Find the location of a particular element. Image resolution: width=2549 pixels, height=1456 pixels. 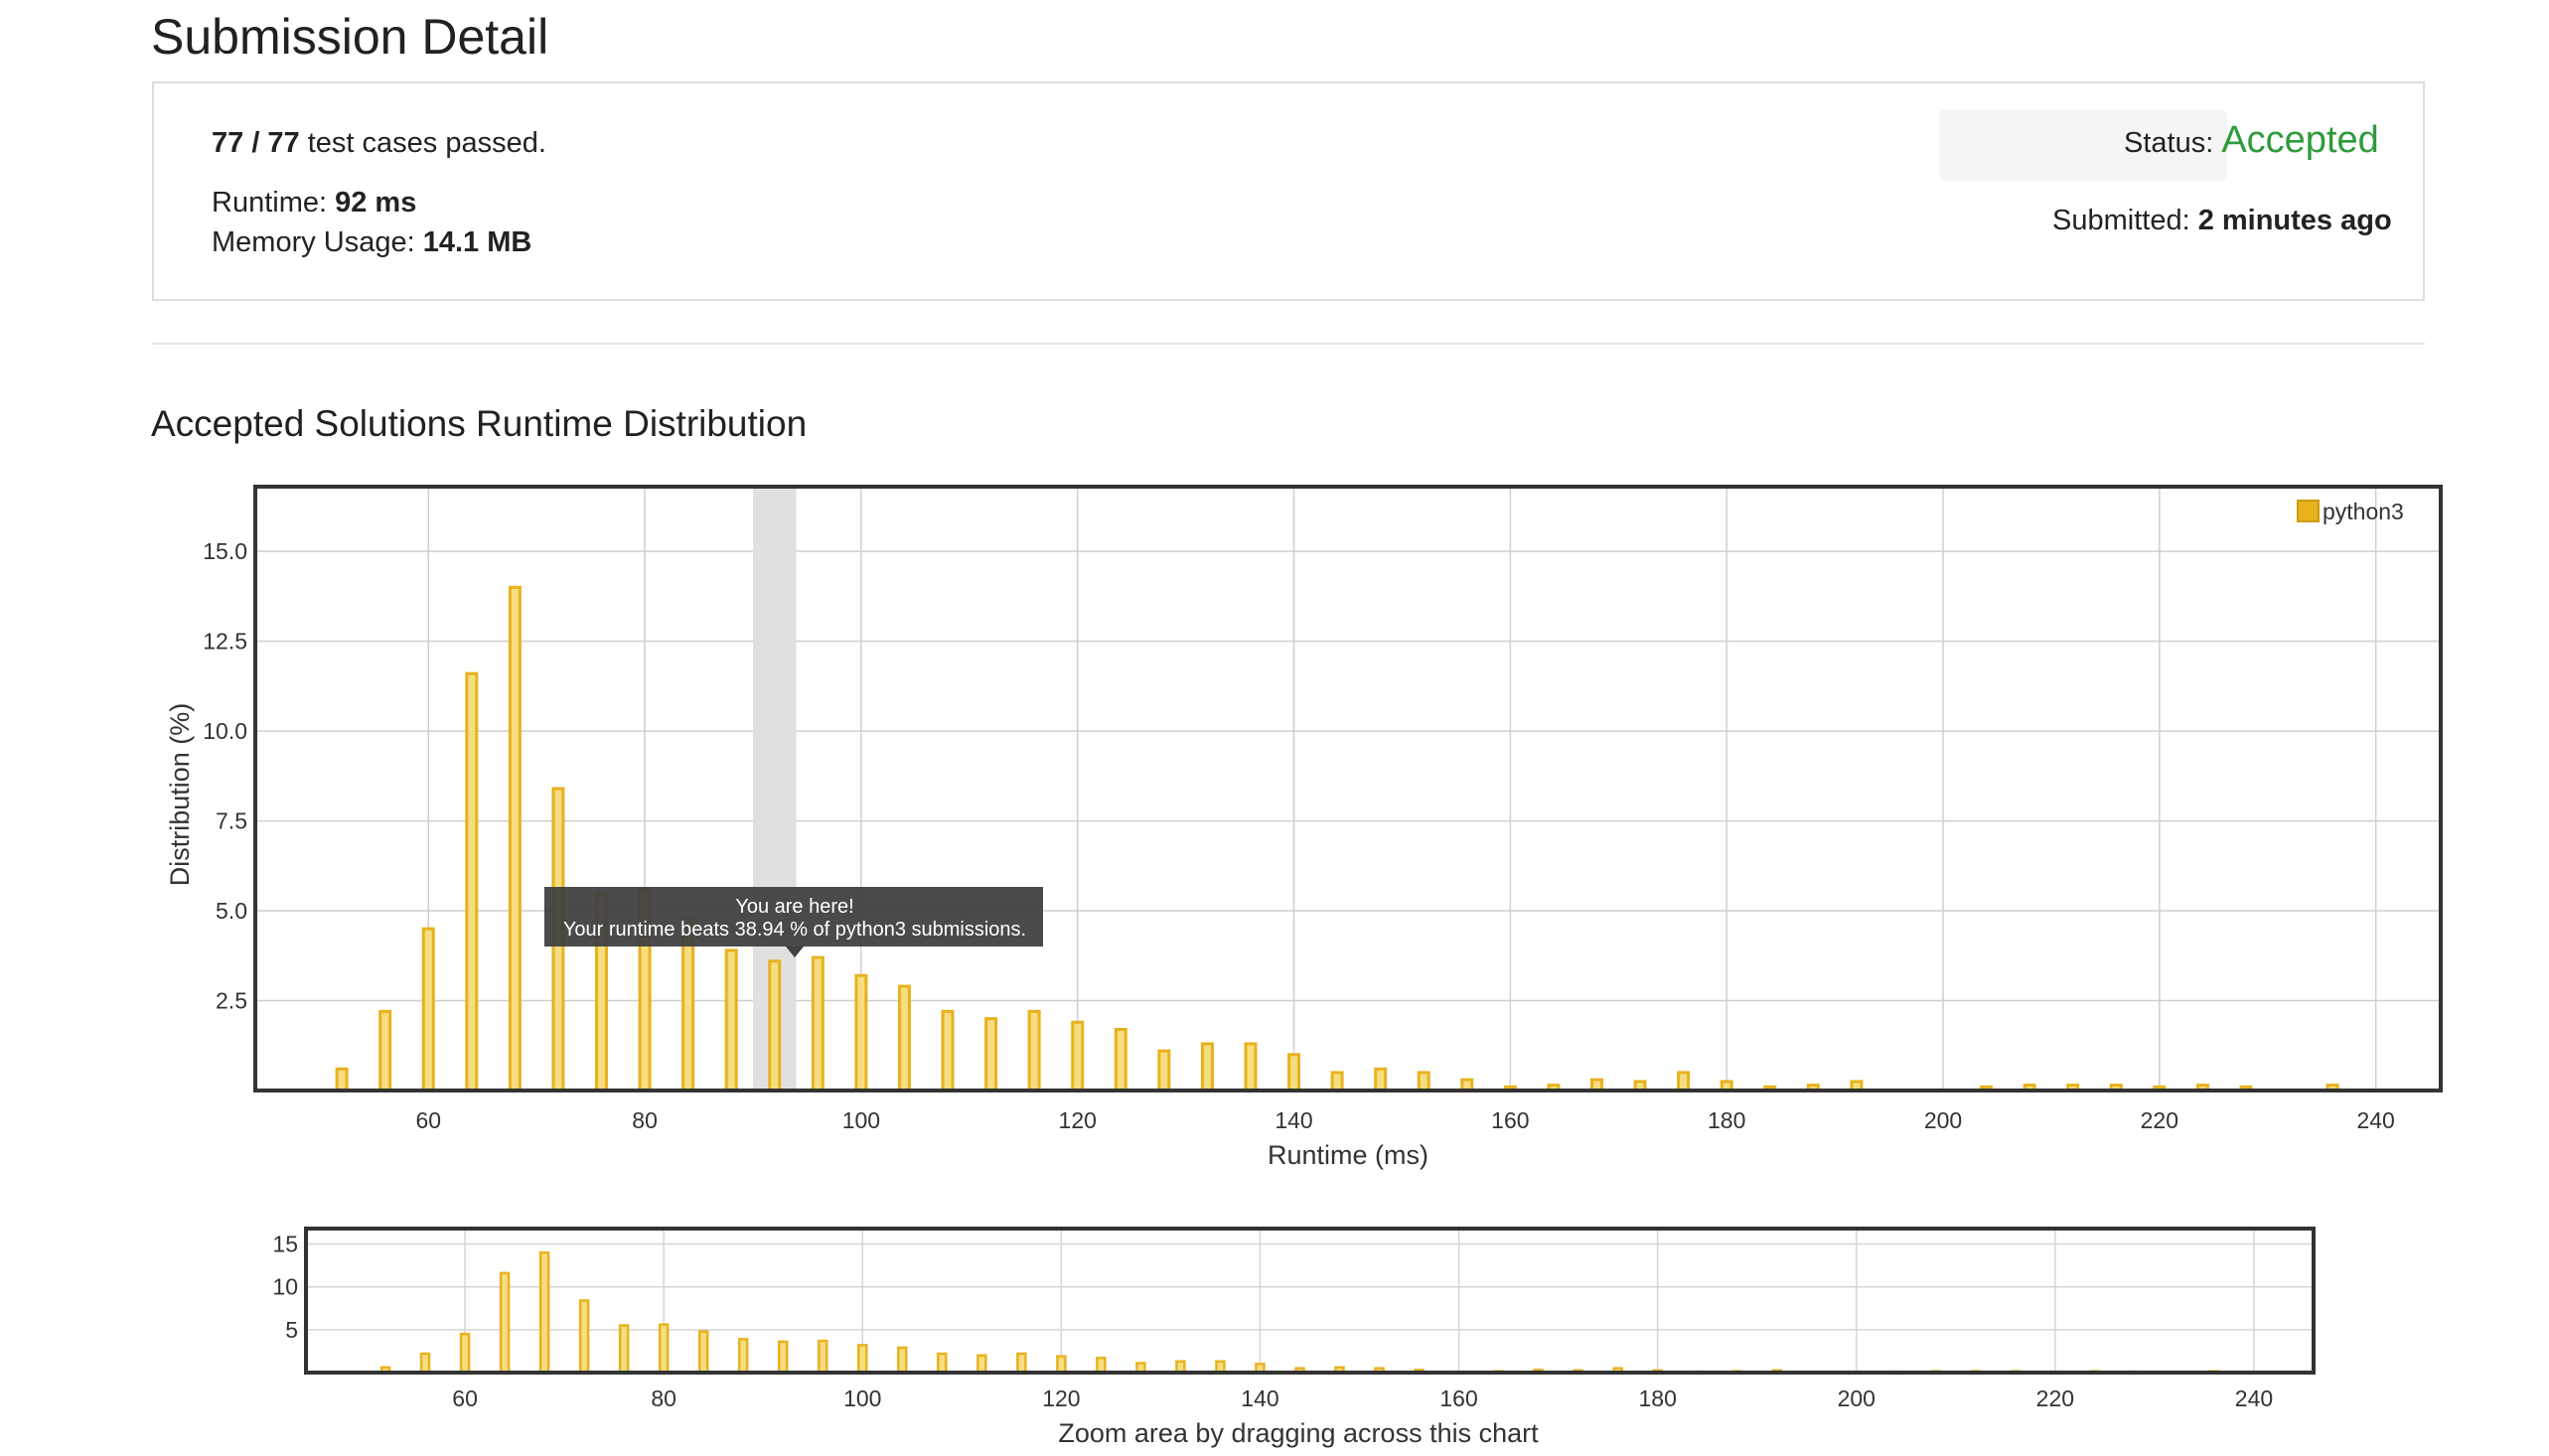

y-tick-label: 10.0 is located at coordinates (225, 731).